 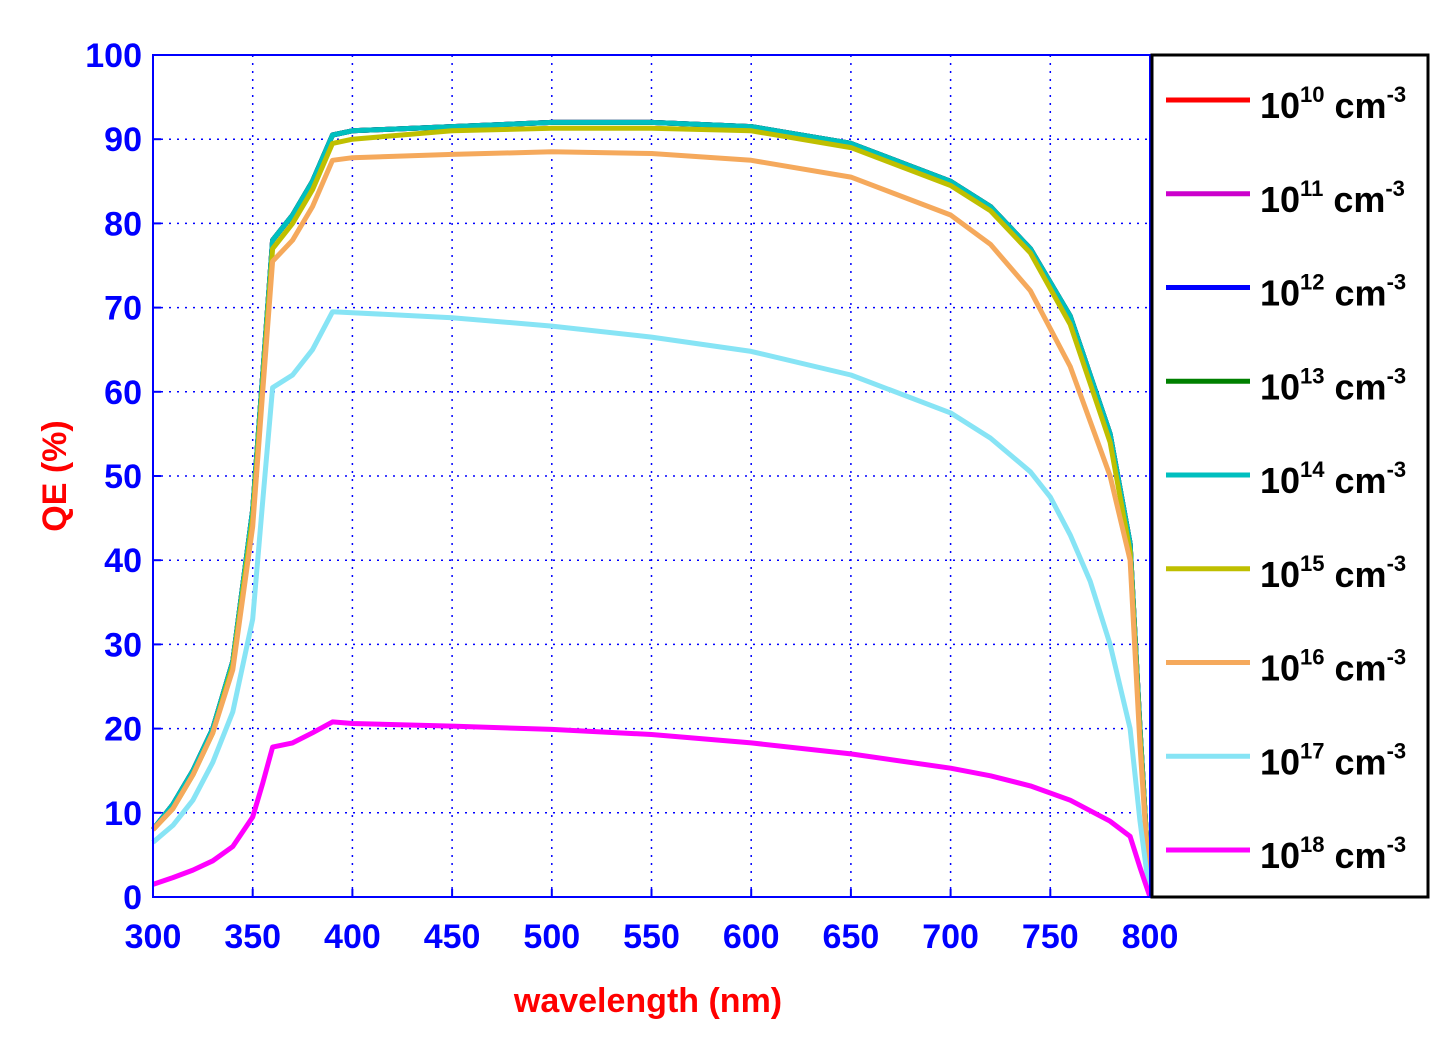 I want to click on x-tick-label: 400, so click(x=352, y=937).